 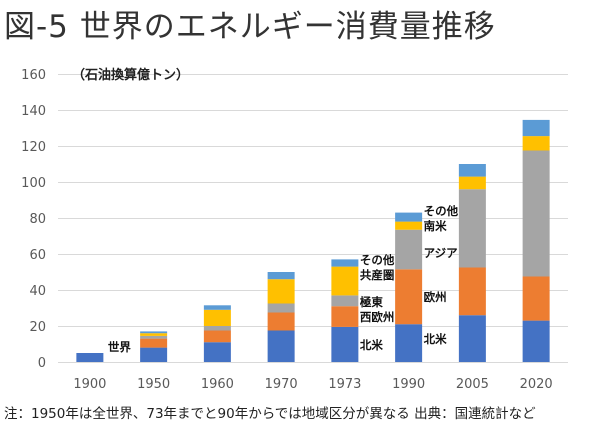 What do you see at coordinates (377, 317) in the screenshot?
I see `annotation-label: 西欧州` at bounding box center [377, 317].